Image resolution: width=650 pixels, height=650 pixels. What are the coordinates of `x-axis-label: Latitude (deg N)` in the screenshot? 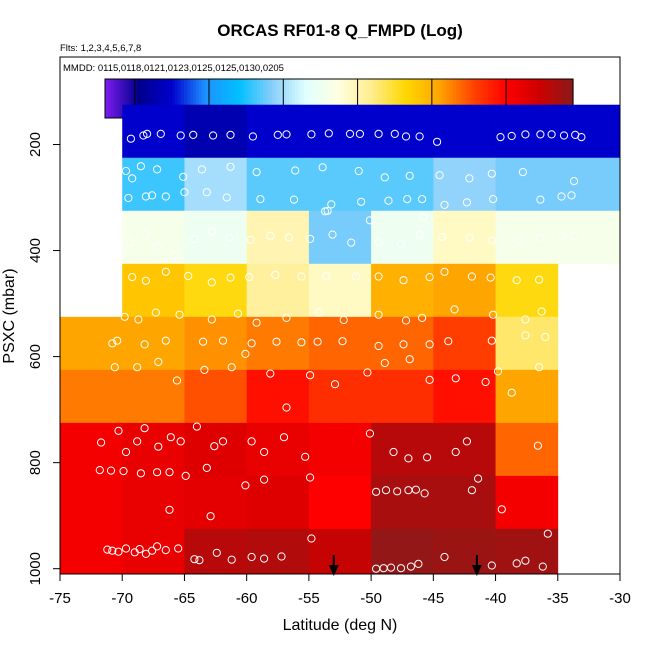 It's located at (340, 625).